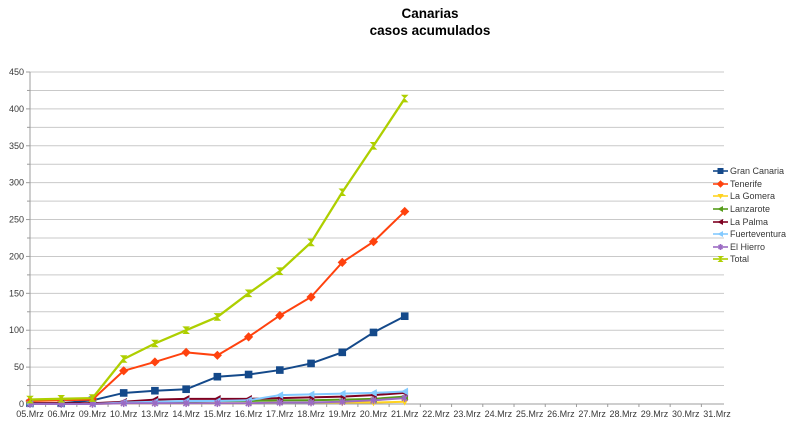 This screenshot has height=431, width=800. What do you see at coordinates (374, 414) in the screenshot?
I see `x-tick-label: 20.Mrz` at bounding box center [374, 414].